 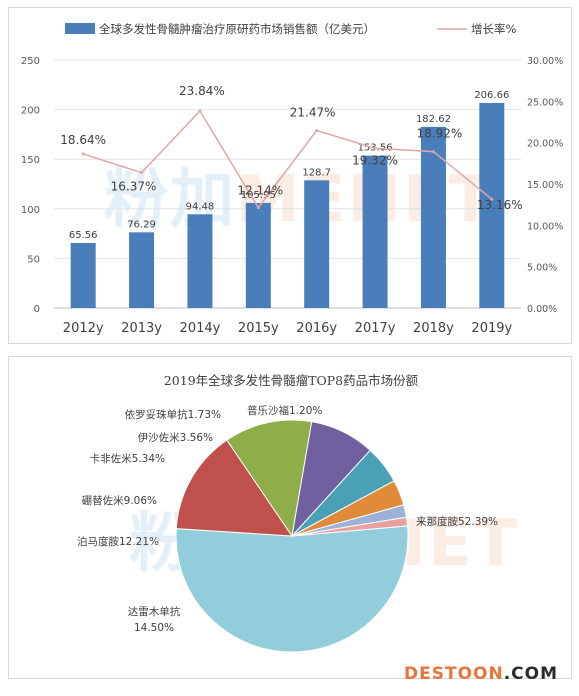 What do you see at coordinates (83, 235) in the screenshot?
I see `bar-value-label: 65.56` at bounding box center [83, 235].